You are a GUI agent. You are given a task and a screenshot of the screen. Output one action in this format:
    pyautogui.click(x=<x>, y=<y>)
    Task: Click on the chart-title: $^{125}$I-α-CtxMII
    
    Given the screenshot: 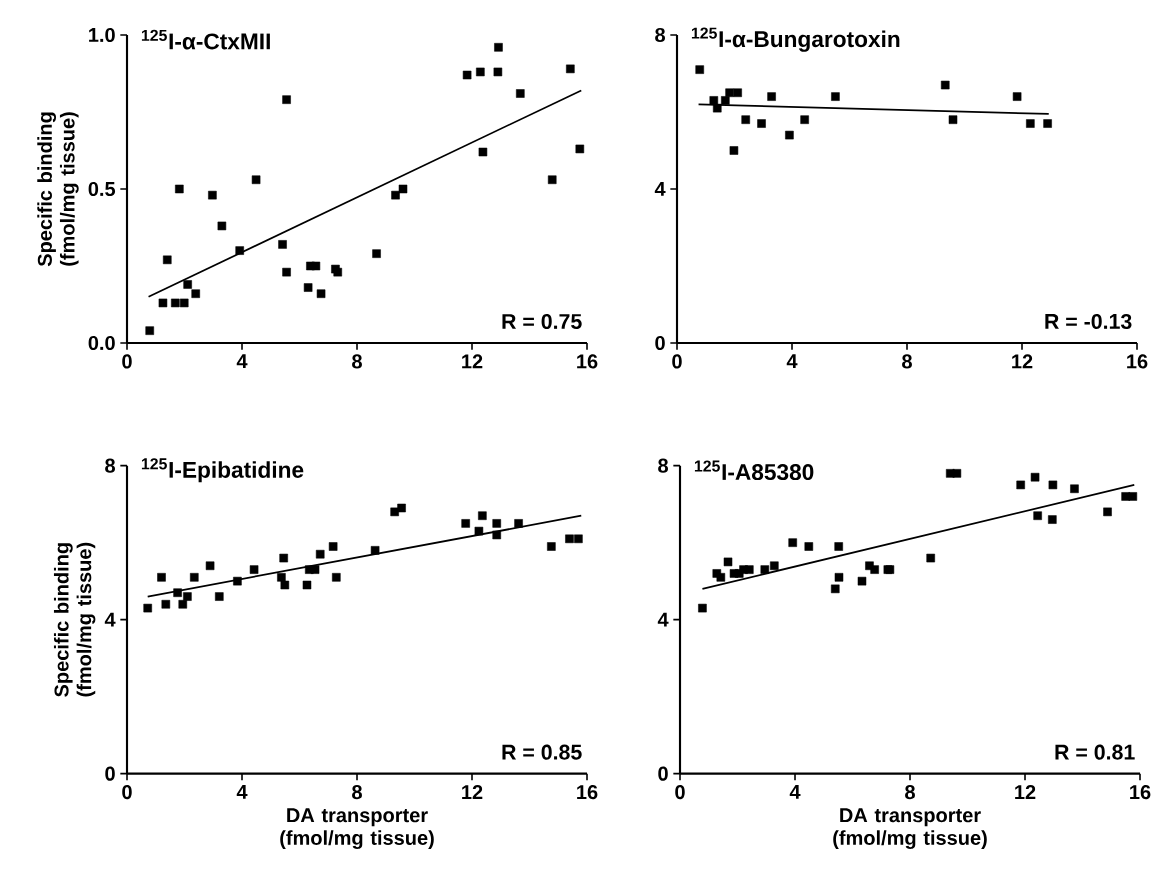 What is the action you would take?
    pyautogui.click(x=205, y=39)
    